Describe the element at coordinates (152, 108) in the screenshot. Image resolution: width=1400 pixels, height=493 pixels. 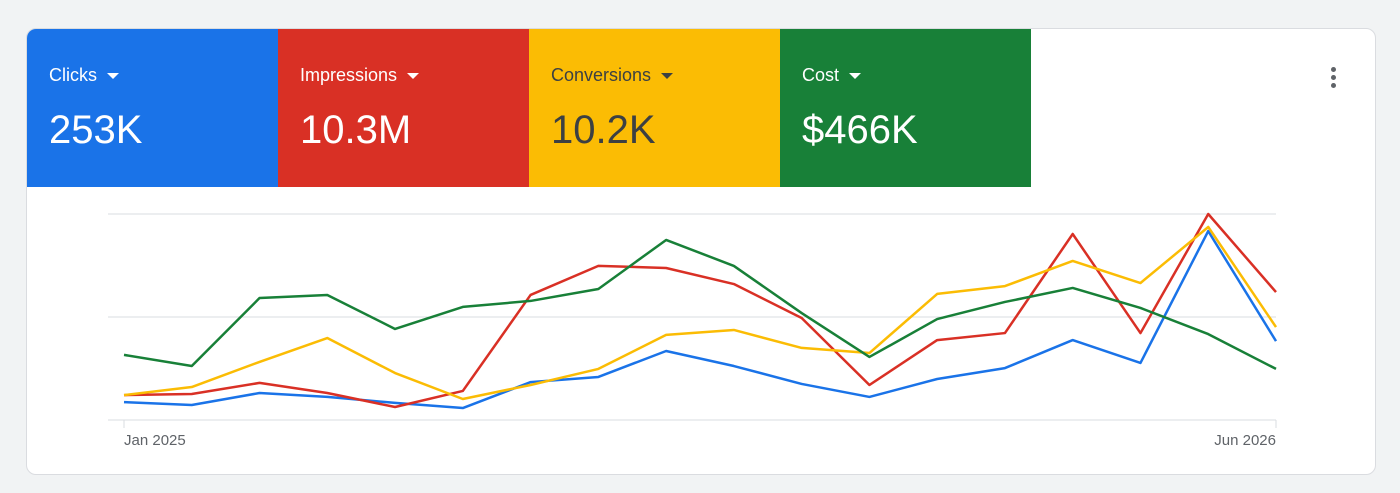
I see `metric-tile: Clicks 253K` at that location.